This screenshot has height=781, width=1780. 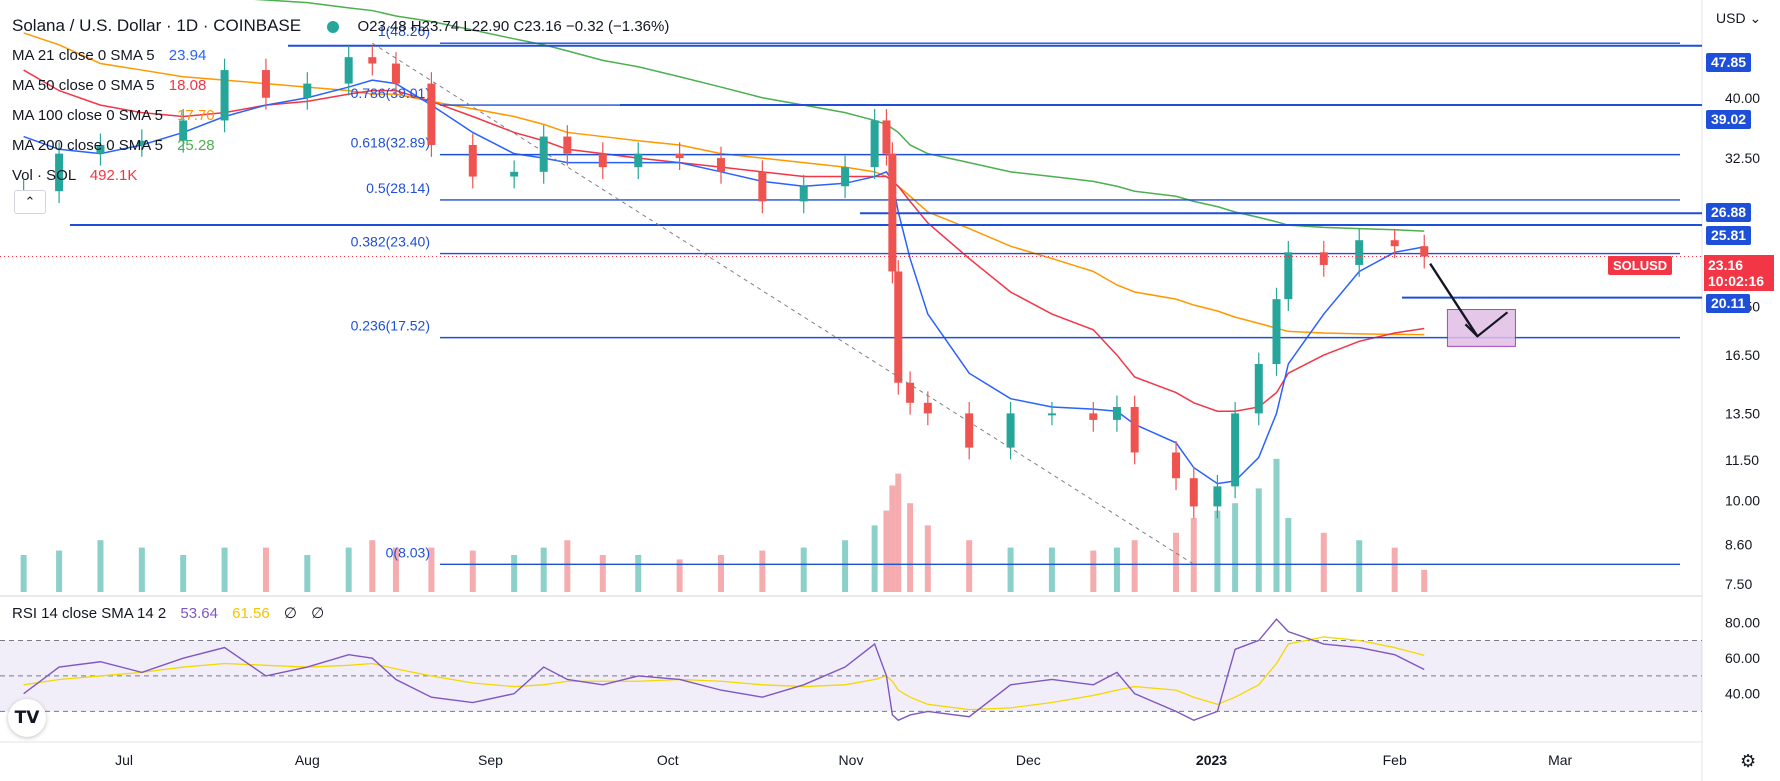 What do you see at coordinates (1736, 281) in the screenshot?
I see `bar-countdown: 10:02:16` at bounding box center [1736, 281].